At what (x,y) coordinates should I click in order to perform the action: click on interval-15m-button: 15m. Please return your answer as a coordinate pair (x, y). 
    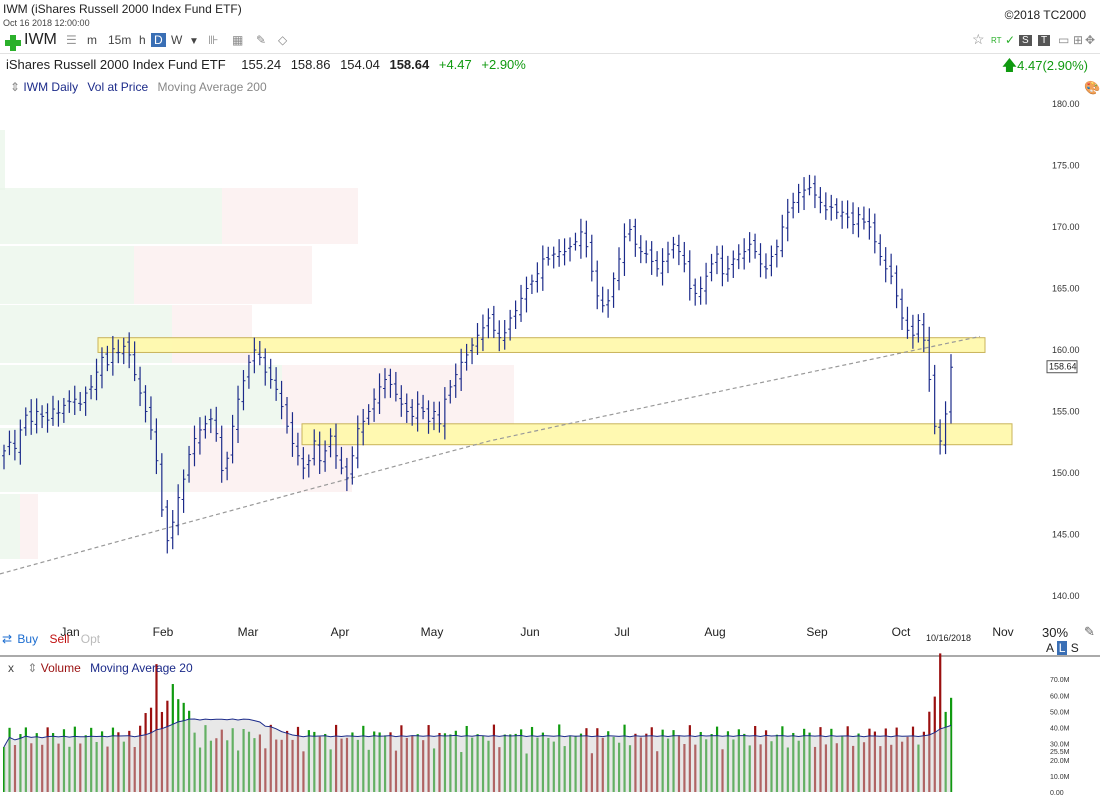
    Looking at the image, I should click on (120, 40).